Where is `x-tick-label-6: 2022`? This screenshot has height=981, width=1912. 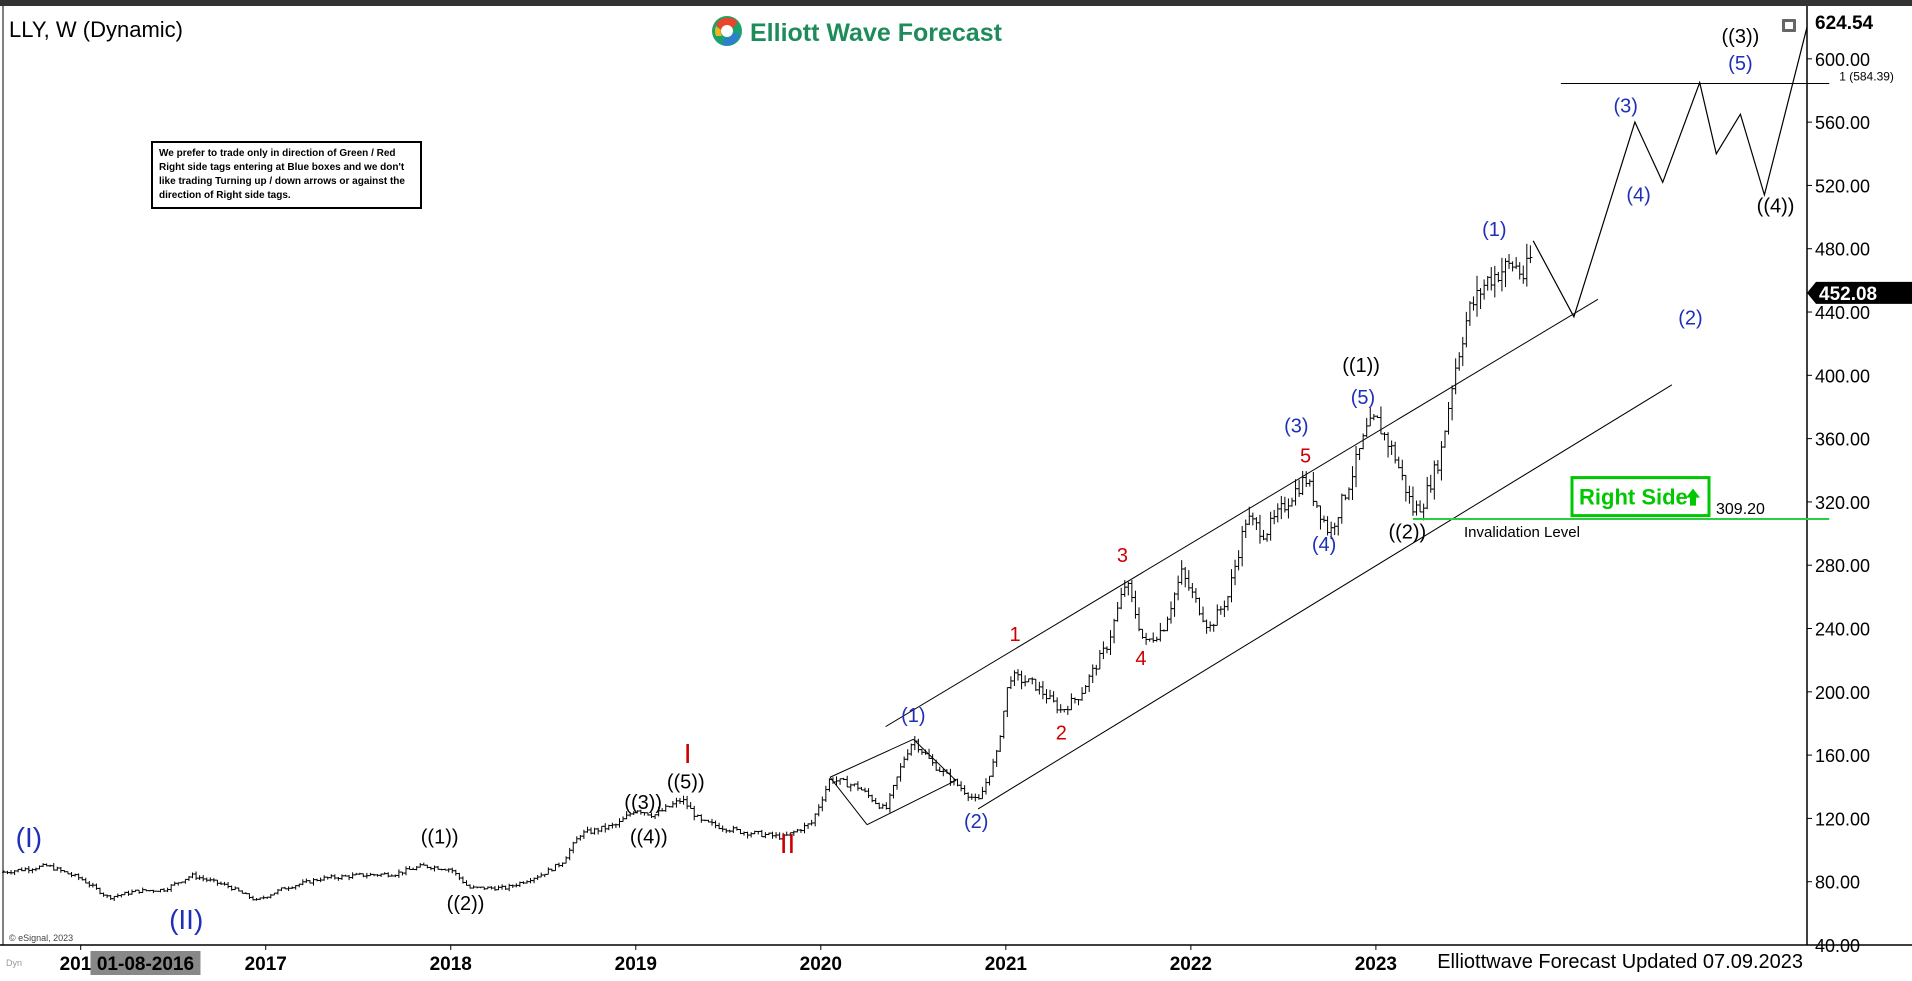 x-tick-label-6: 2022 is located at coordinates (1191, 964).